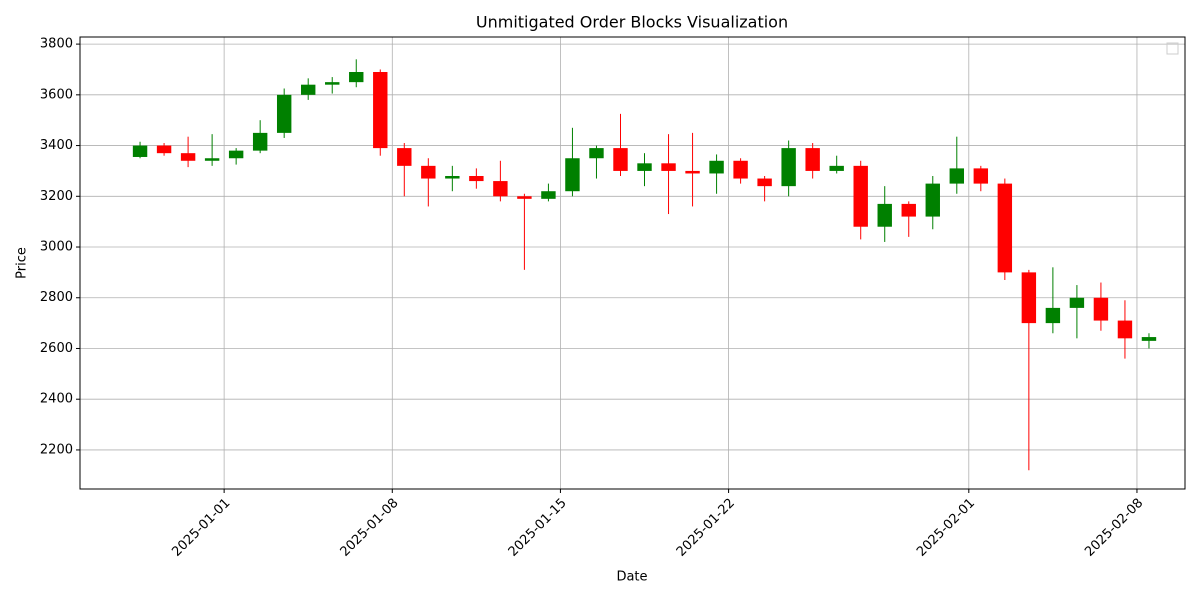 The width and height of the screenshot is (1200, 600). I want to click on x-tick-label: 2025-01-01, so click(201, 528).